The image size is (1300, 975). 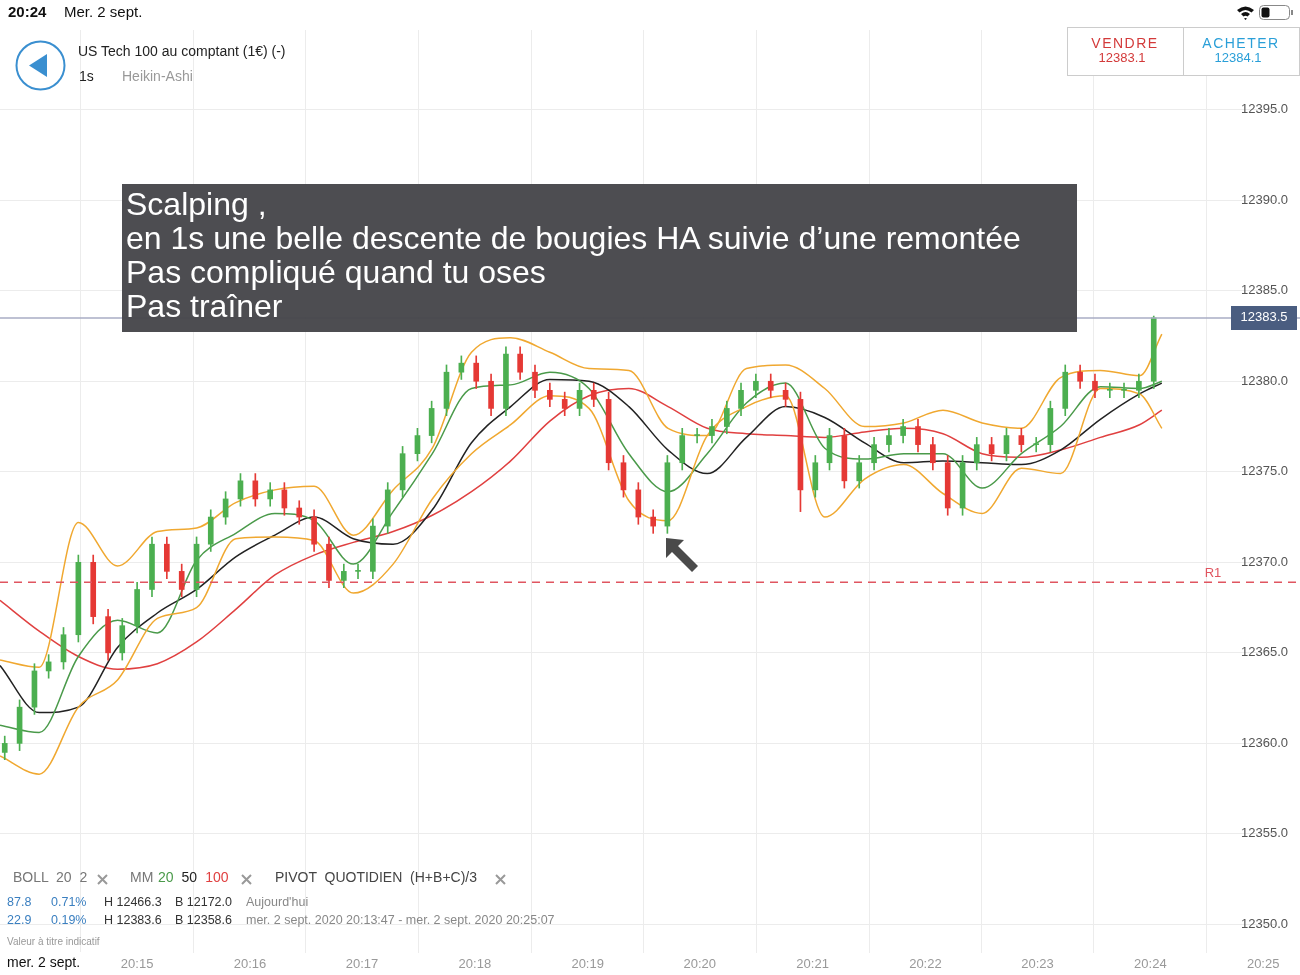 What do you see at coordinates (1264, 742) in the screenshot?
I see `y-tick-label: 12360.0` at bounding box center [1264, 742].